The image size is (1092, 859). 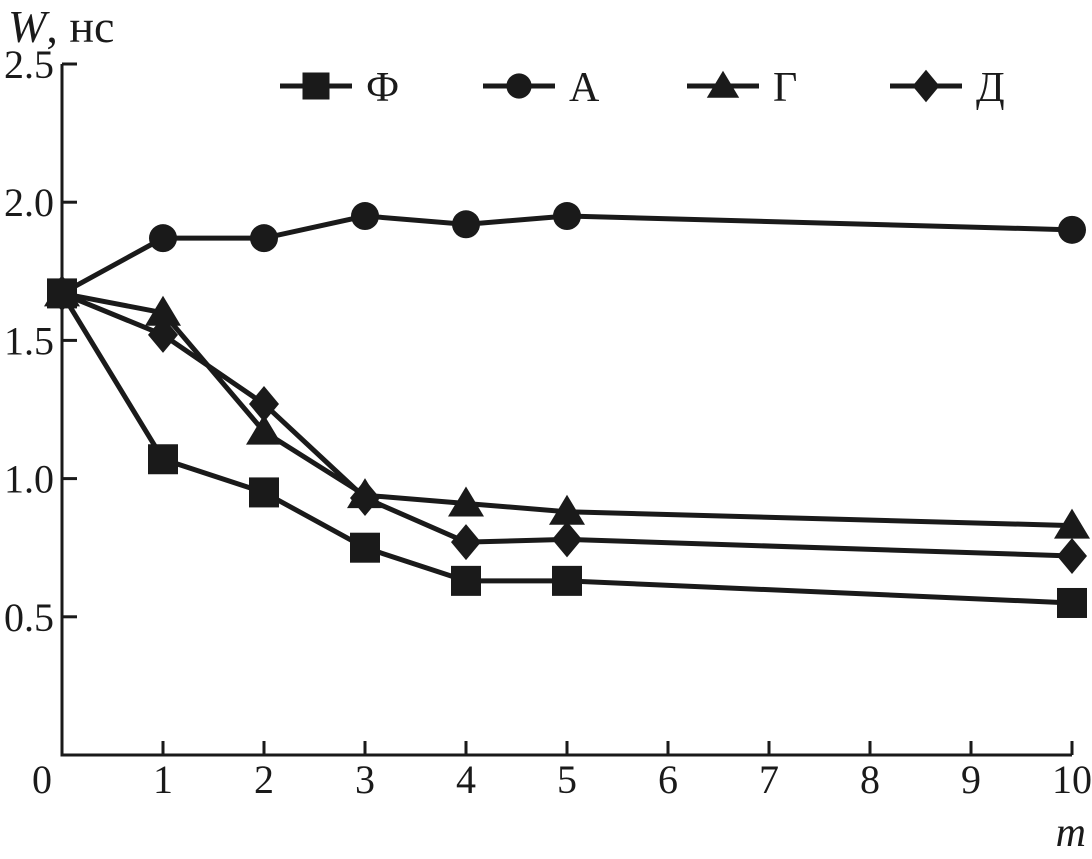 What do you see at coordinates (365, 779) in the screenshot?
I see `x-tick-label: 3` at bounding box center [365, 779].